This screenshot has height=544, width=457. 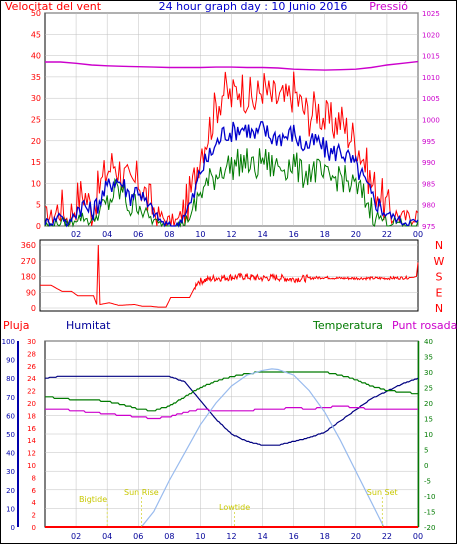 I want to click on humidity-x-tick-label: 04, so click(x=107, y=536).